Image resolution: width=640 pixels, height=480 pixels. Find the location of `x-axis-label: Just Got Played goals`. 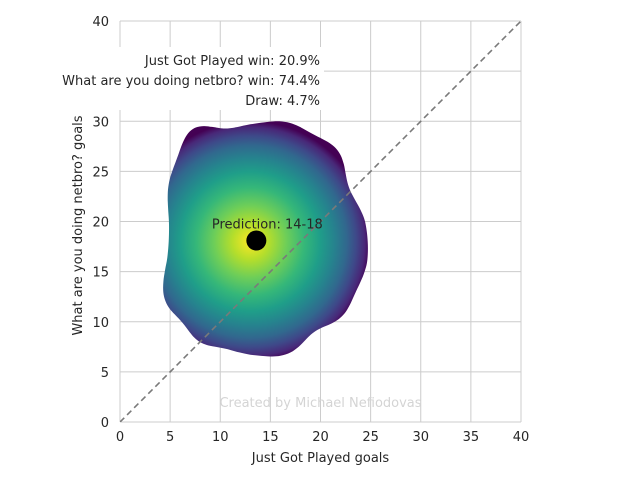

x-axis-label: Just Got Played goals is located at coordinates (320, 458).